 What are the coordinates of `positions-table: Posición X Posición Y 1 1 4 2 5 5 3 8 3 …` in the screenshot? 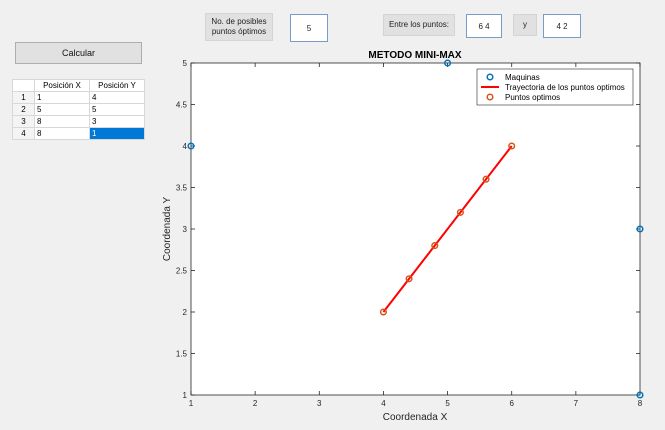 It's located at (78, 109).